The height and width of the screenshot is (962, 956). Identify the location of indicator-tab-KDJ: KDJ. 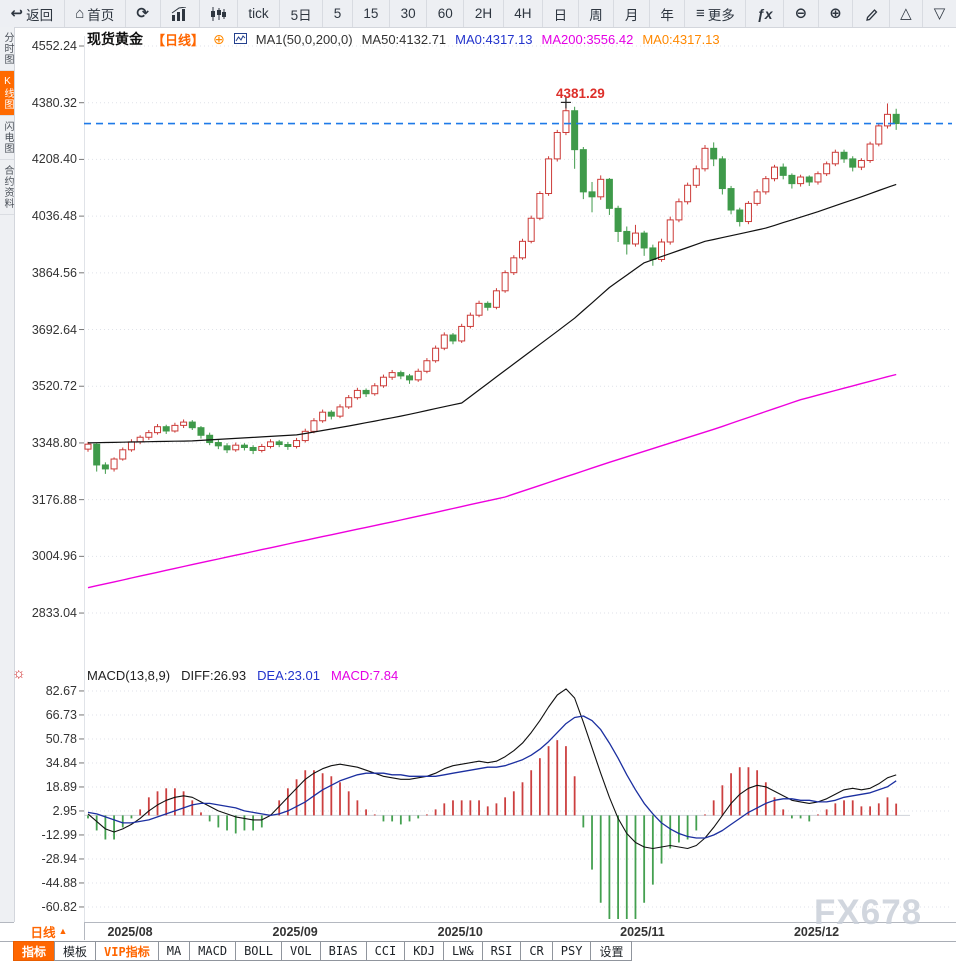
(424, 951).